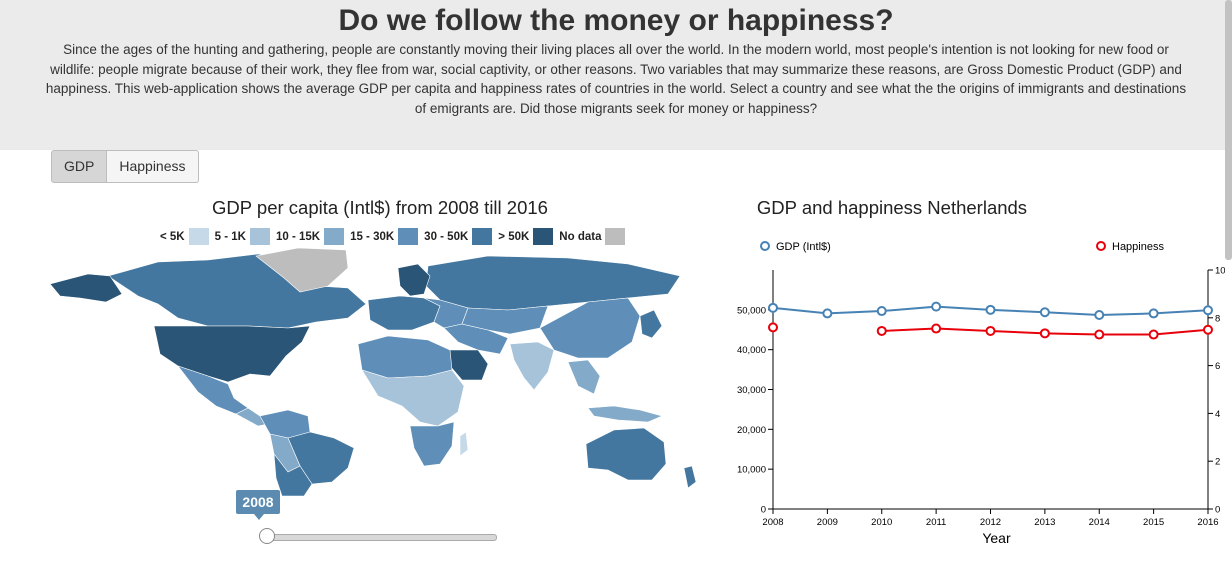  I want to click on country-japan-korea, so click(651, 324).